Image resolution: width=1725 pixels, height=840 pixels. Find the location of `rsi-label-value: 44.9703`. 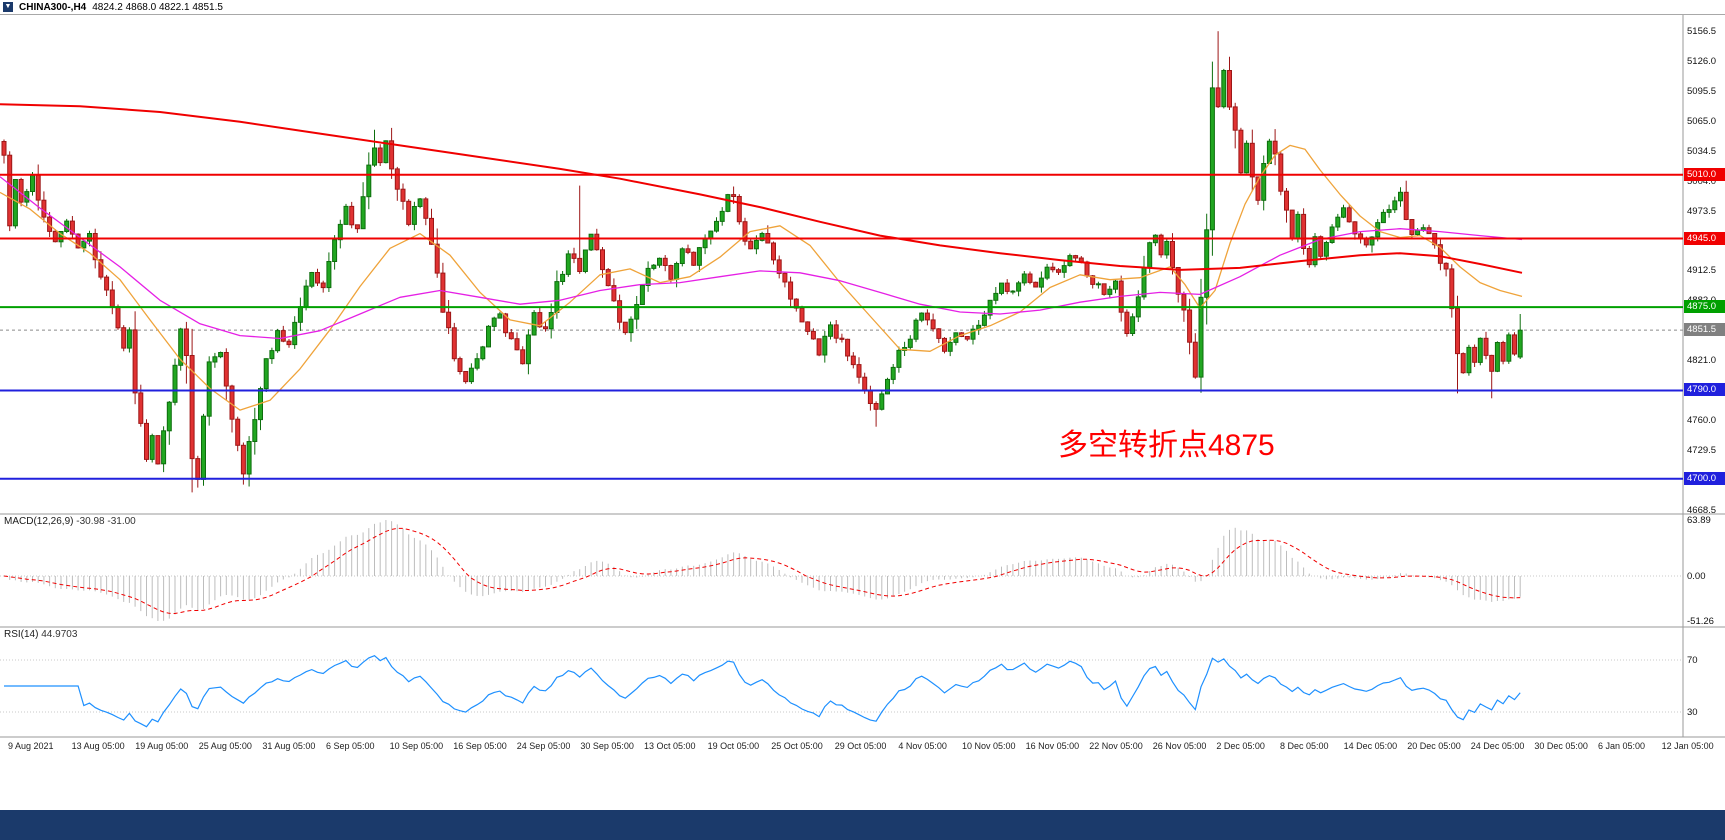

rsi-label-value: 44.9703 is located at coordinates (59, 634).